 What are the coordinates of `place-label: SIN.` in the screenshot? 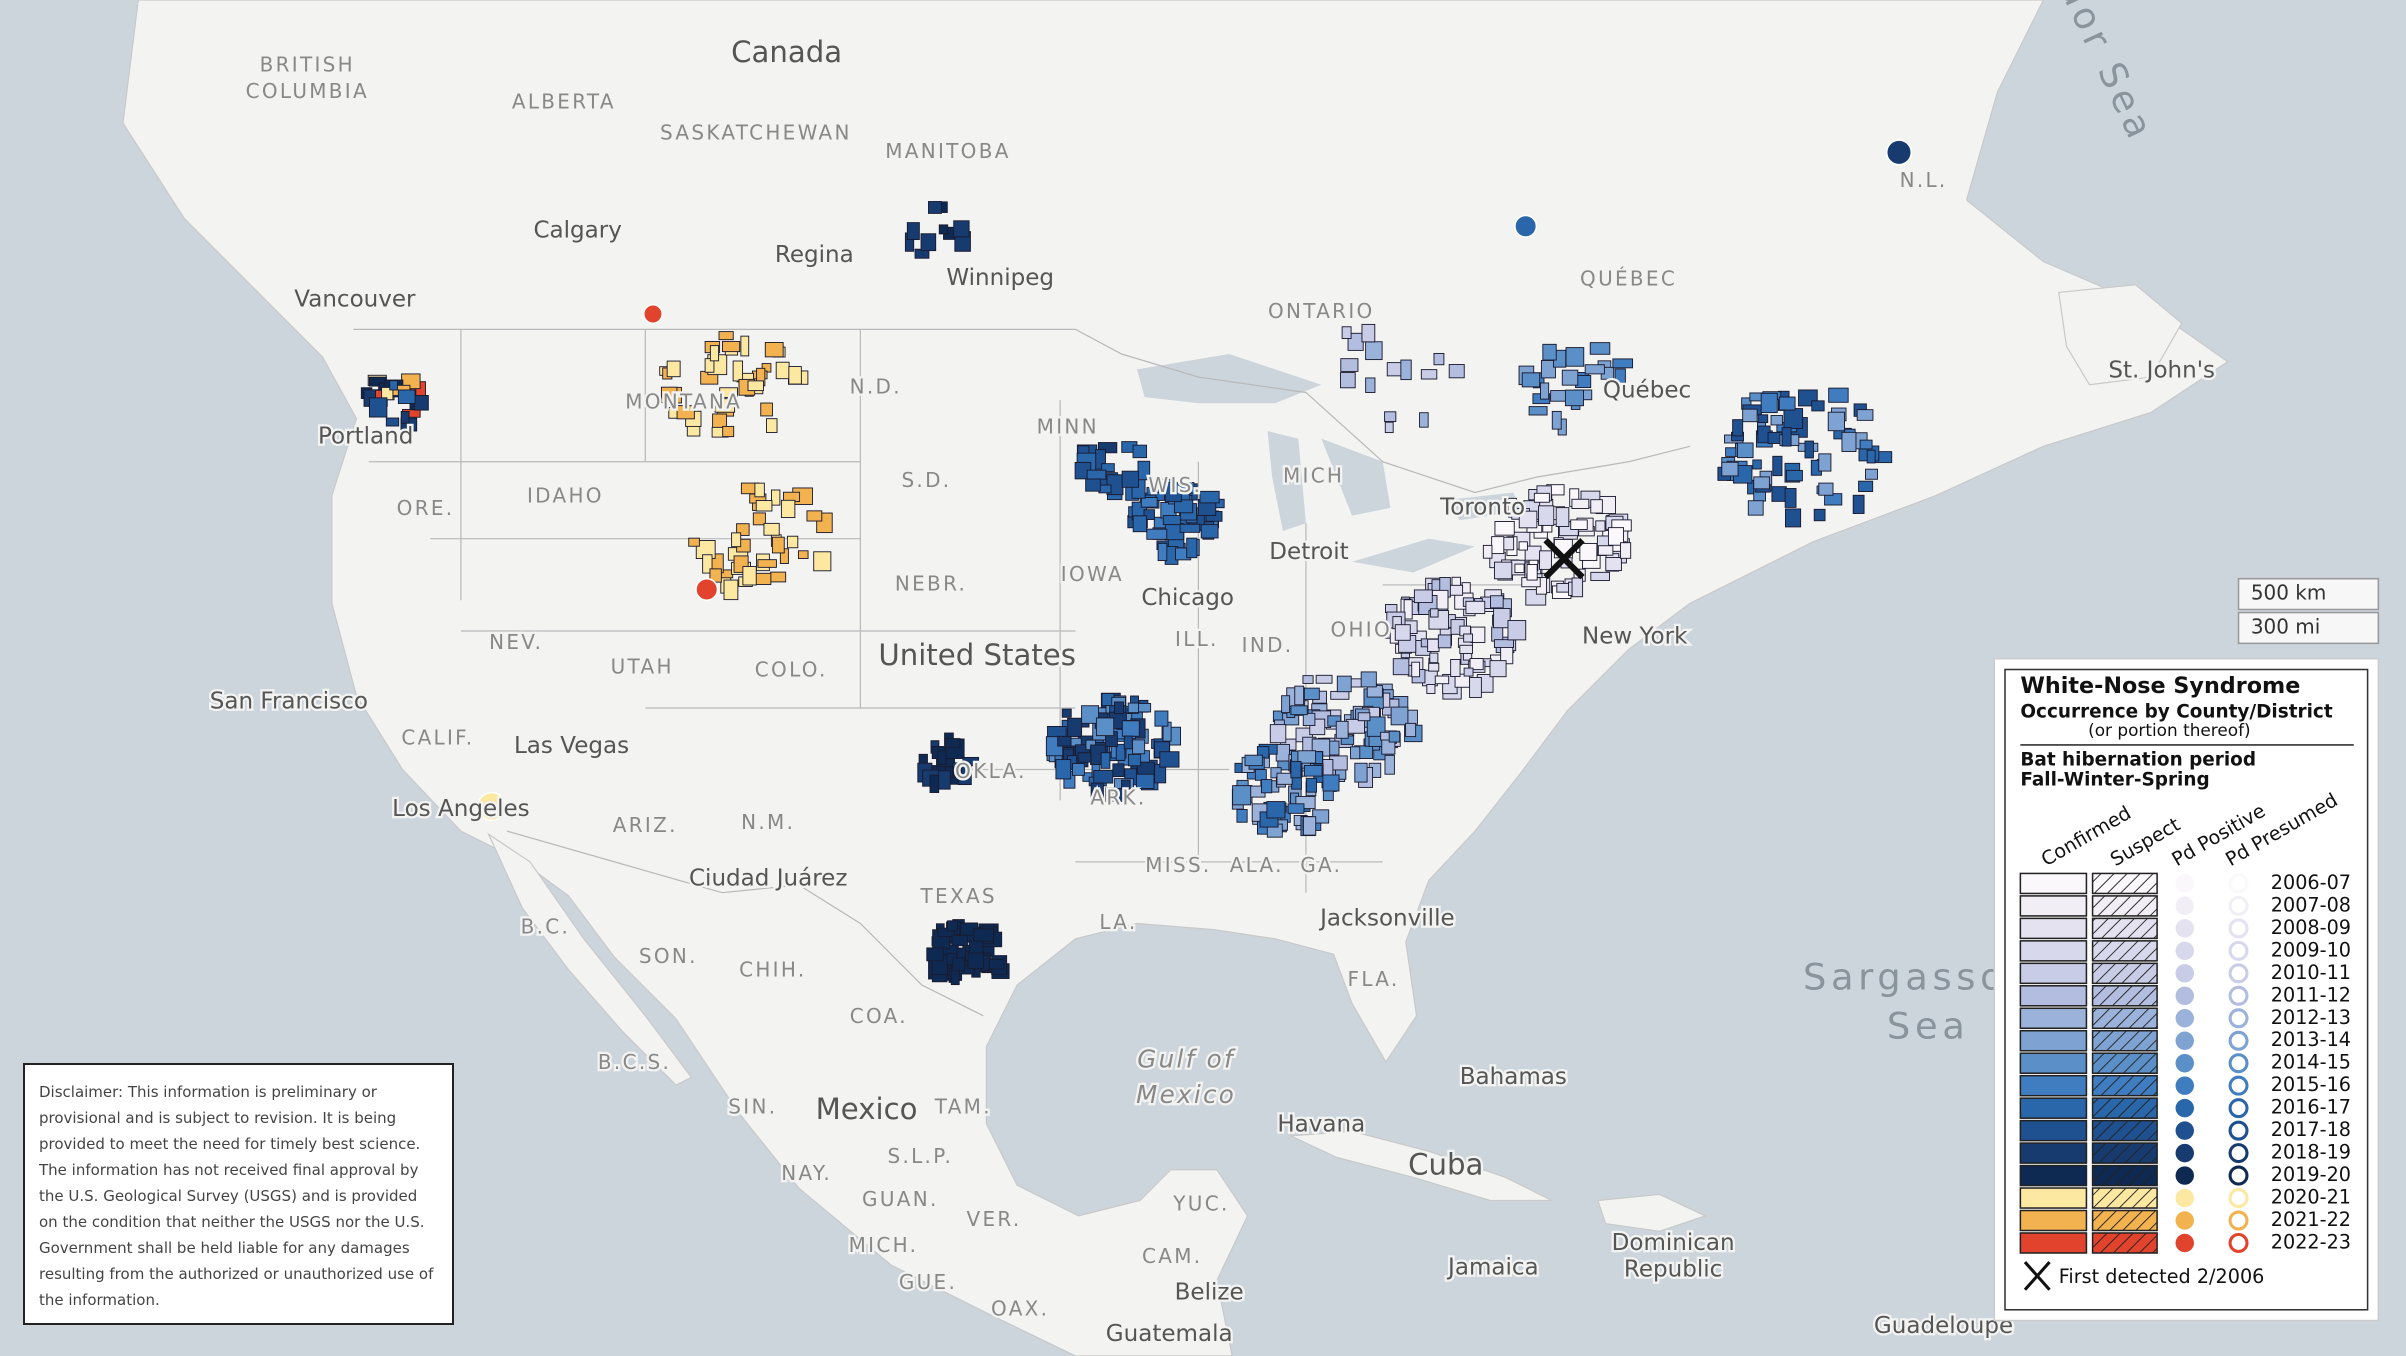 It's located at (752, 1107).